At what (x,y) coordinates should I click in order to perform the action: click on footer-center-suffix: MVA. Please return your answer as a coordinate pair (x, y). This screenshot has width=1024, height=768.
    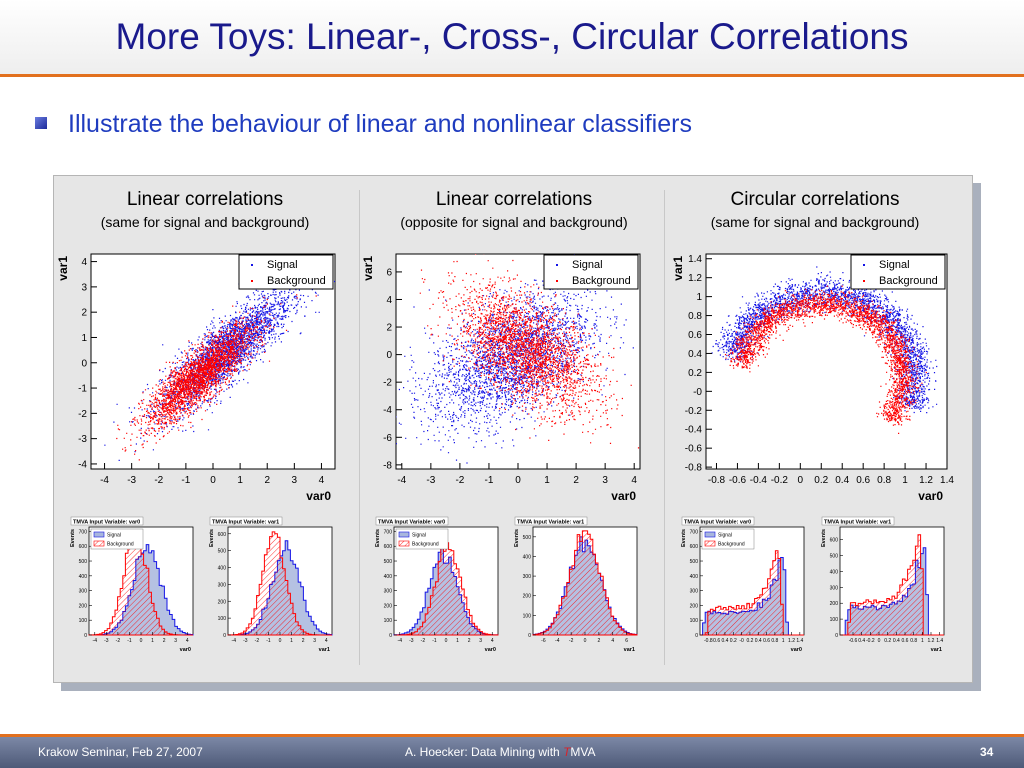
    Looking at the image, I should click on (583, 752).